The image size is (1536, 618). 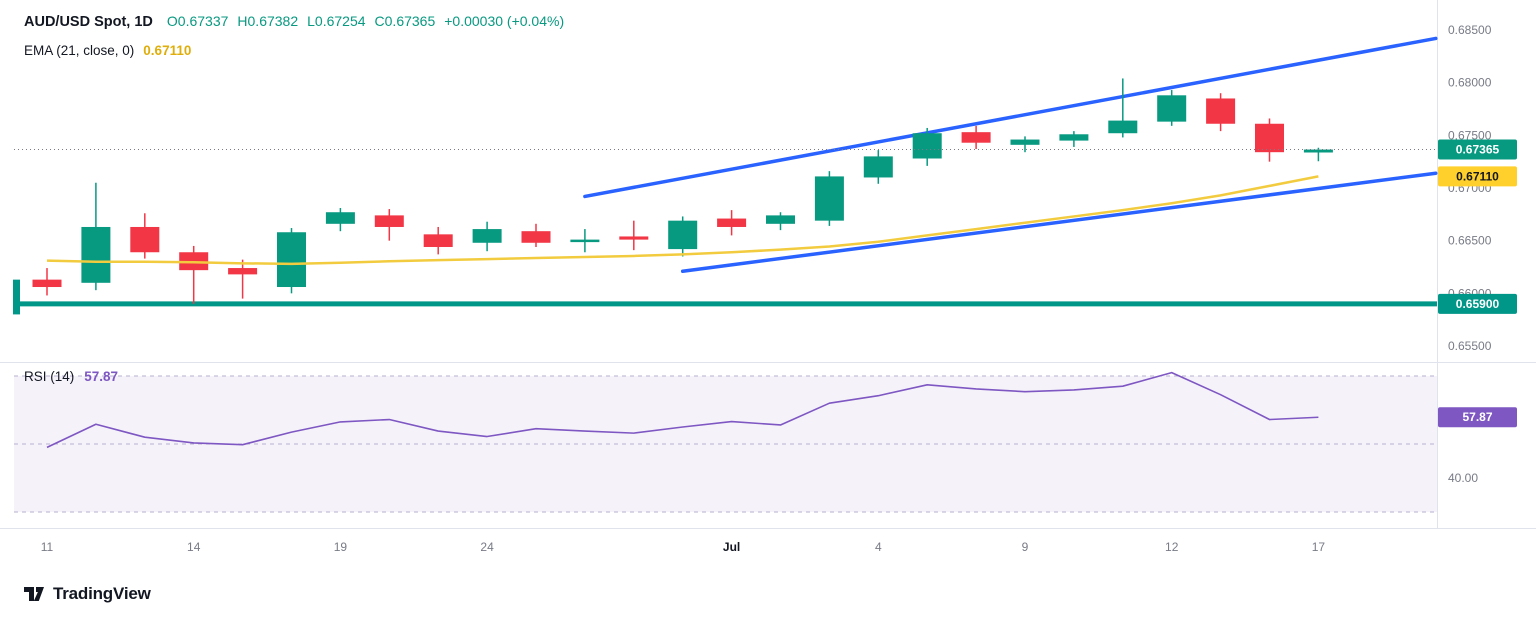 What do you see at coordinates (88, 22) in the screenshot?
I see `symbol-title: AUD/USD Spot, 1D` at bounding box center [88, 22].